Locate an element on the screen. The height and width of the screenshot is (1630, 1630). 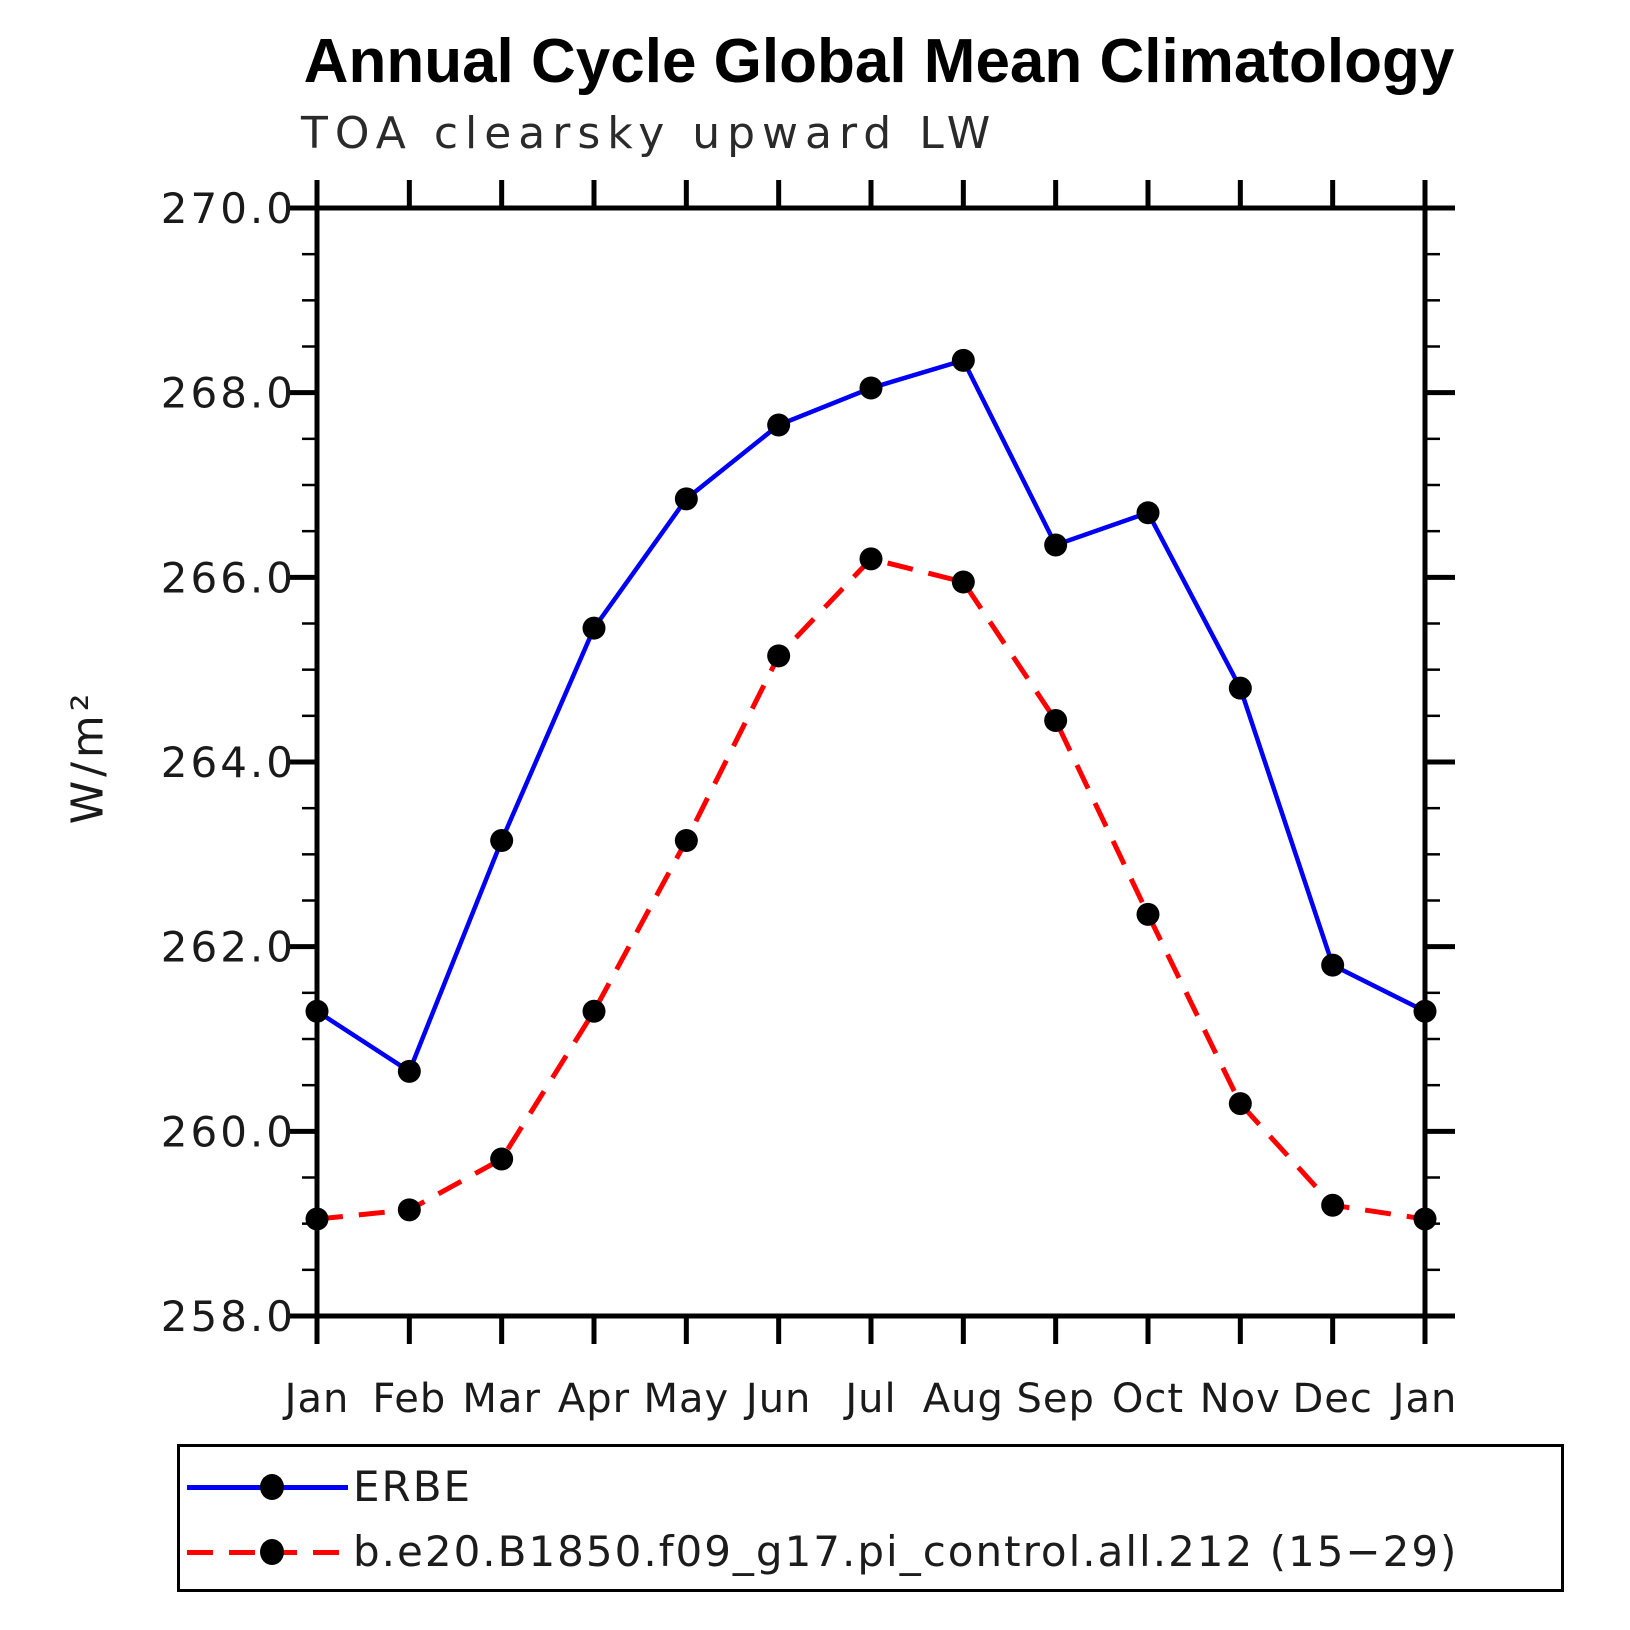
x-tick-label: Apr is located at coordinates (594, 1399).